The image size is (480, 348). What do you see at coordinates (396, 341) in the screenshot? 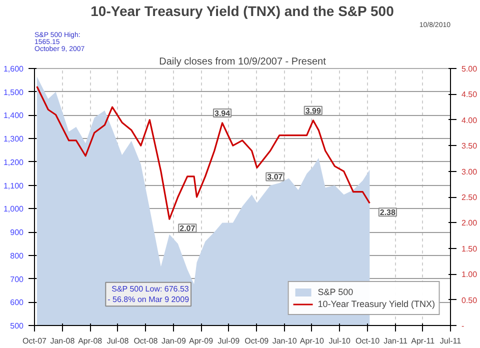
I see `x-tick-label: Jan-11` at bounding box center [396, 341].